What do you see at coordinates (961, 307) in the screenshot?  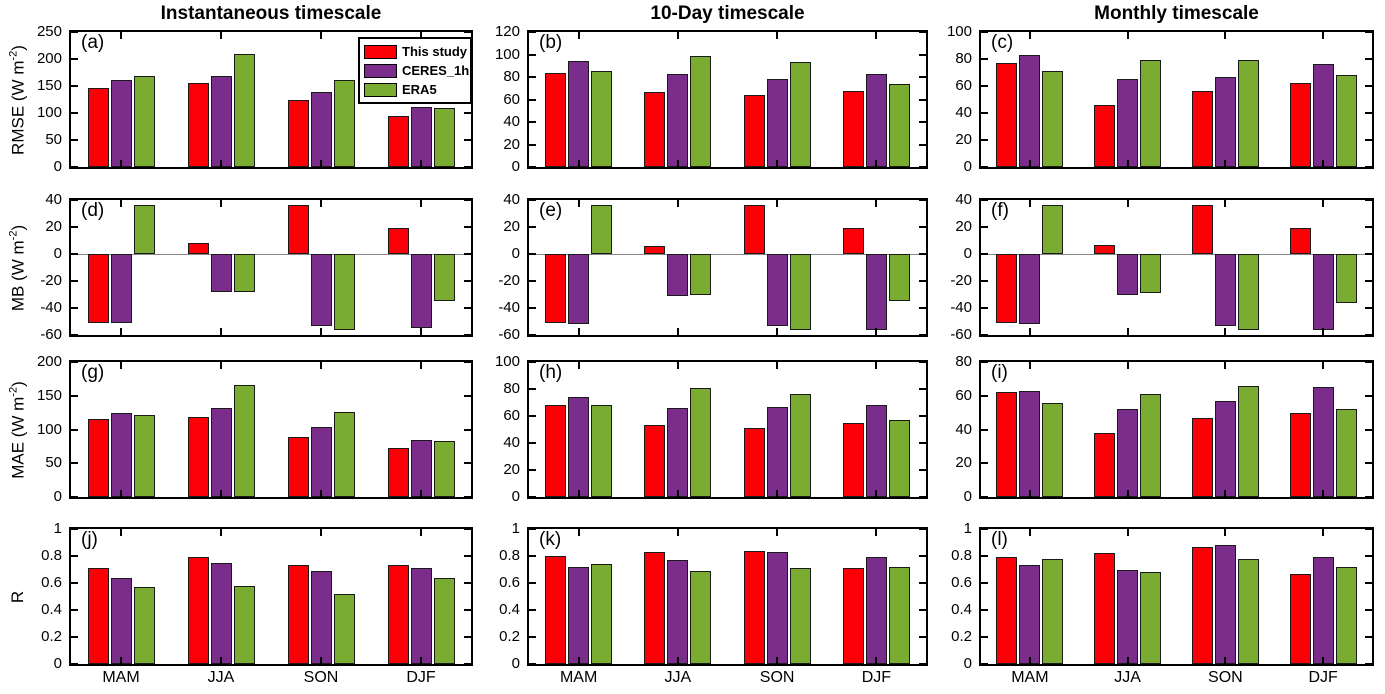 I see `y-tick-label: -40` at bounding box center [961, 307].